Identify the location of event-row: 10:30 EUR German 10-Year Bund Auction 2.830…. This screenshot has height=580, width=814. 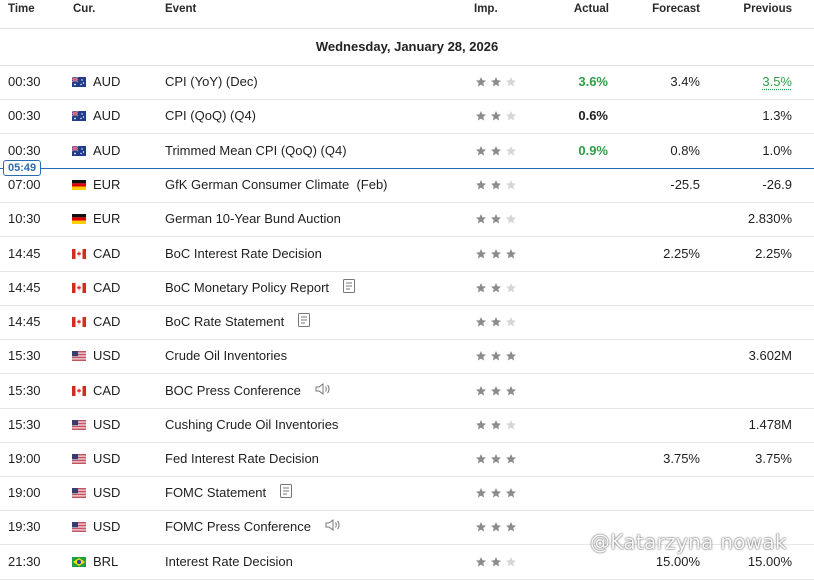
(407, 219).